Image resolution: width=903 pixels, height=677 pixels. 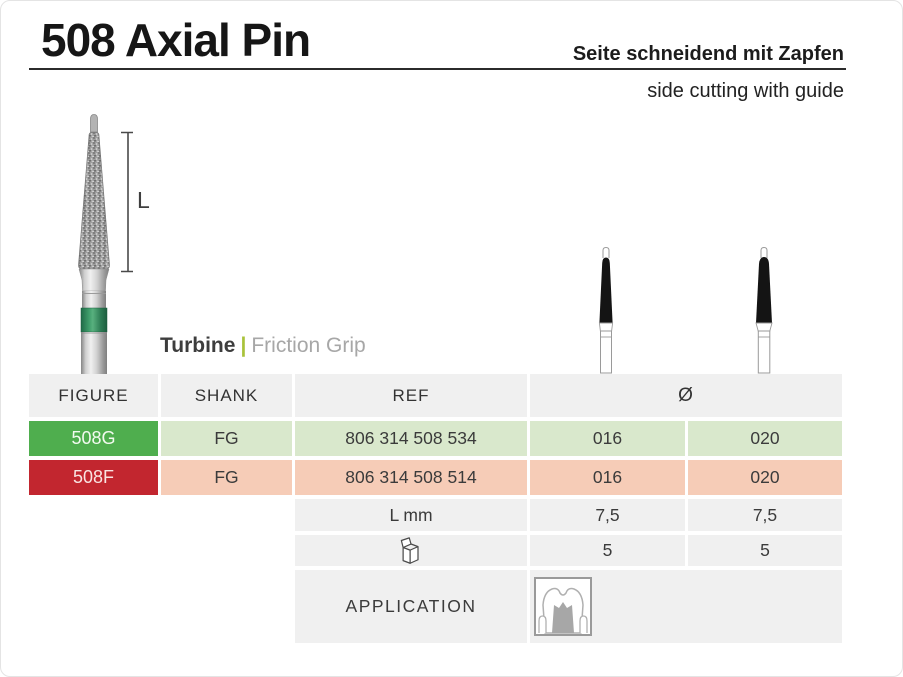 I want to click on grip-type-line: Turbine | Friction Grip, so click(x=263, y=346).